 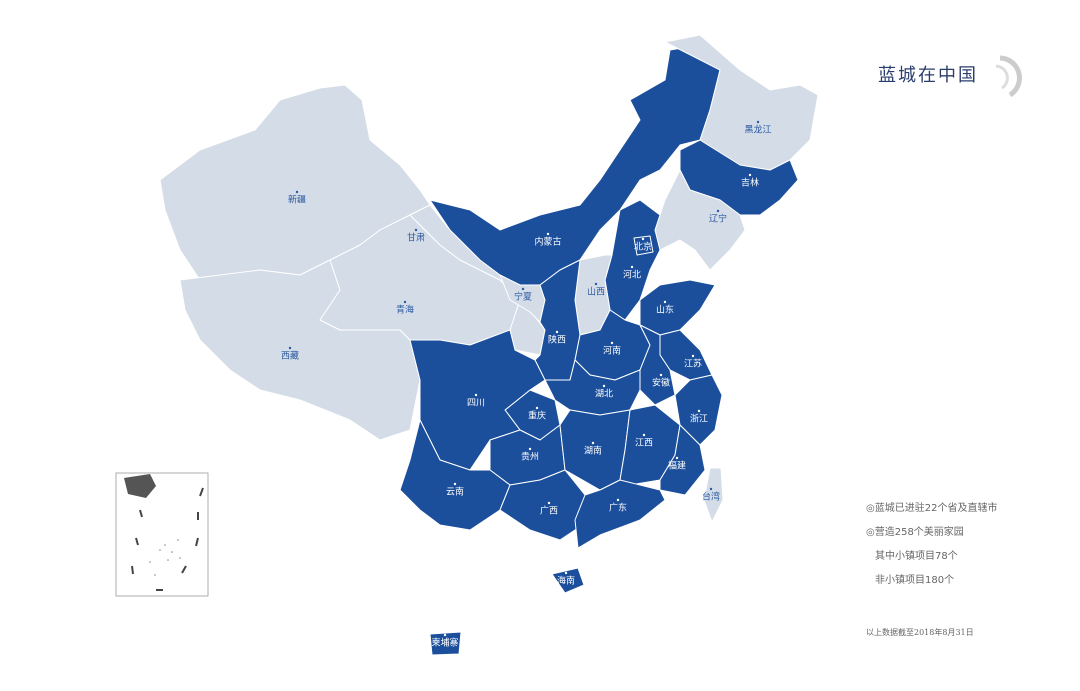 What do you see at coordinates (297, 200) in the screenshot?
I see `province-label: 新疆` at bounding box center [297, 200].